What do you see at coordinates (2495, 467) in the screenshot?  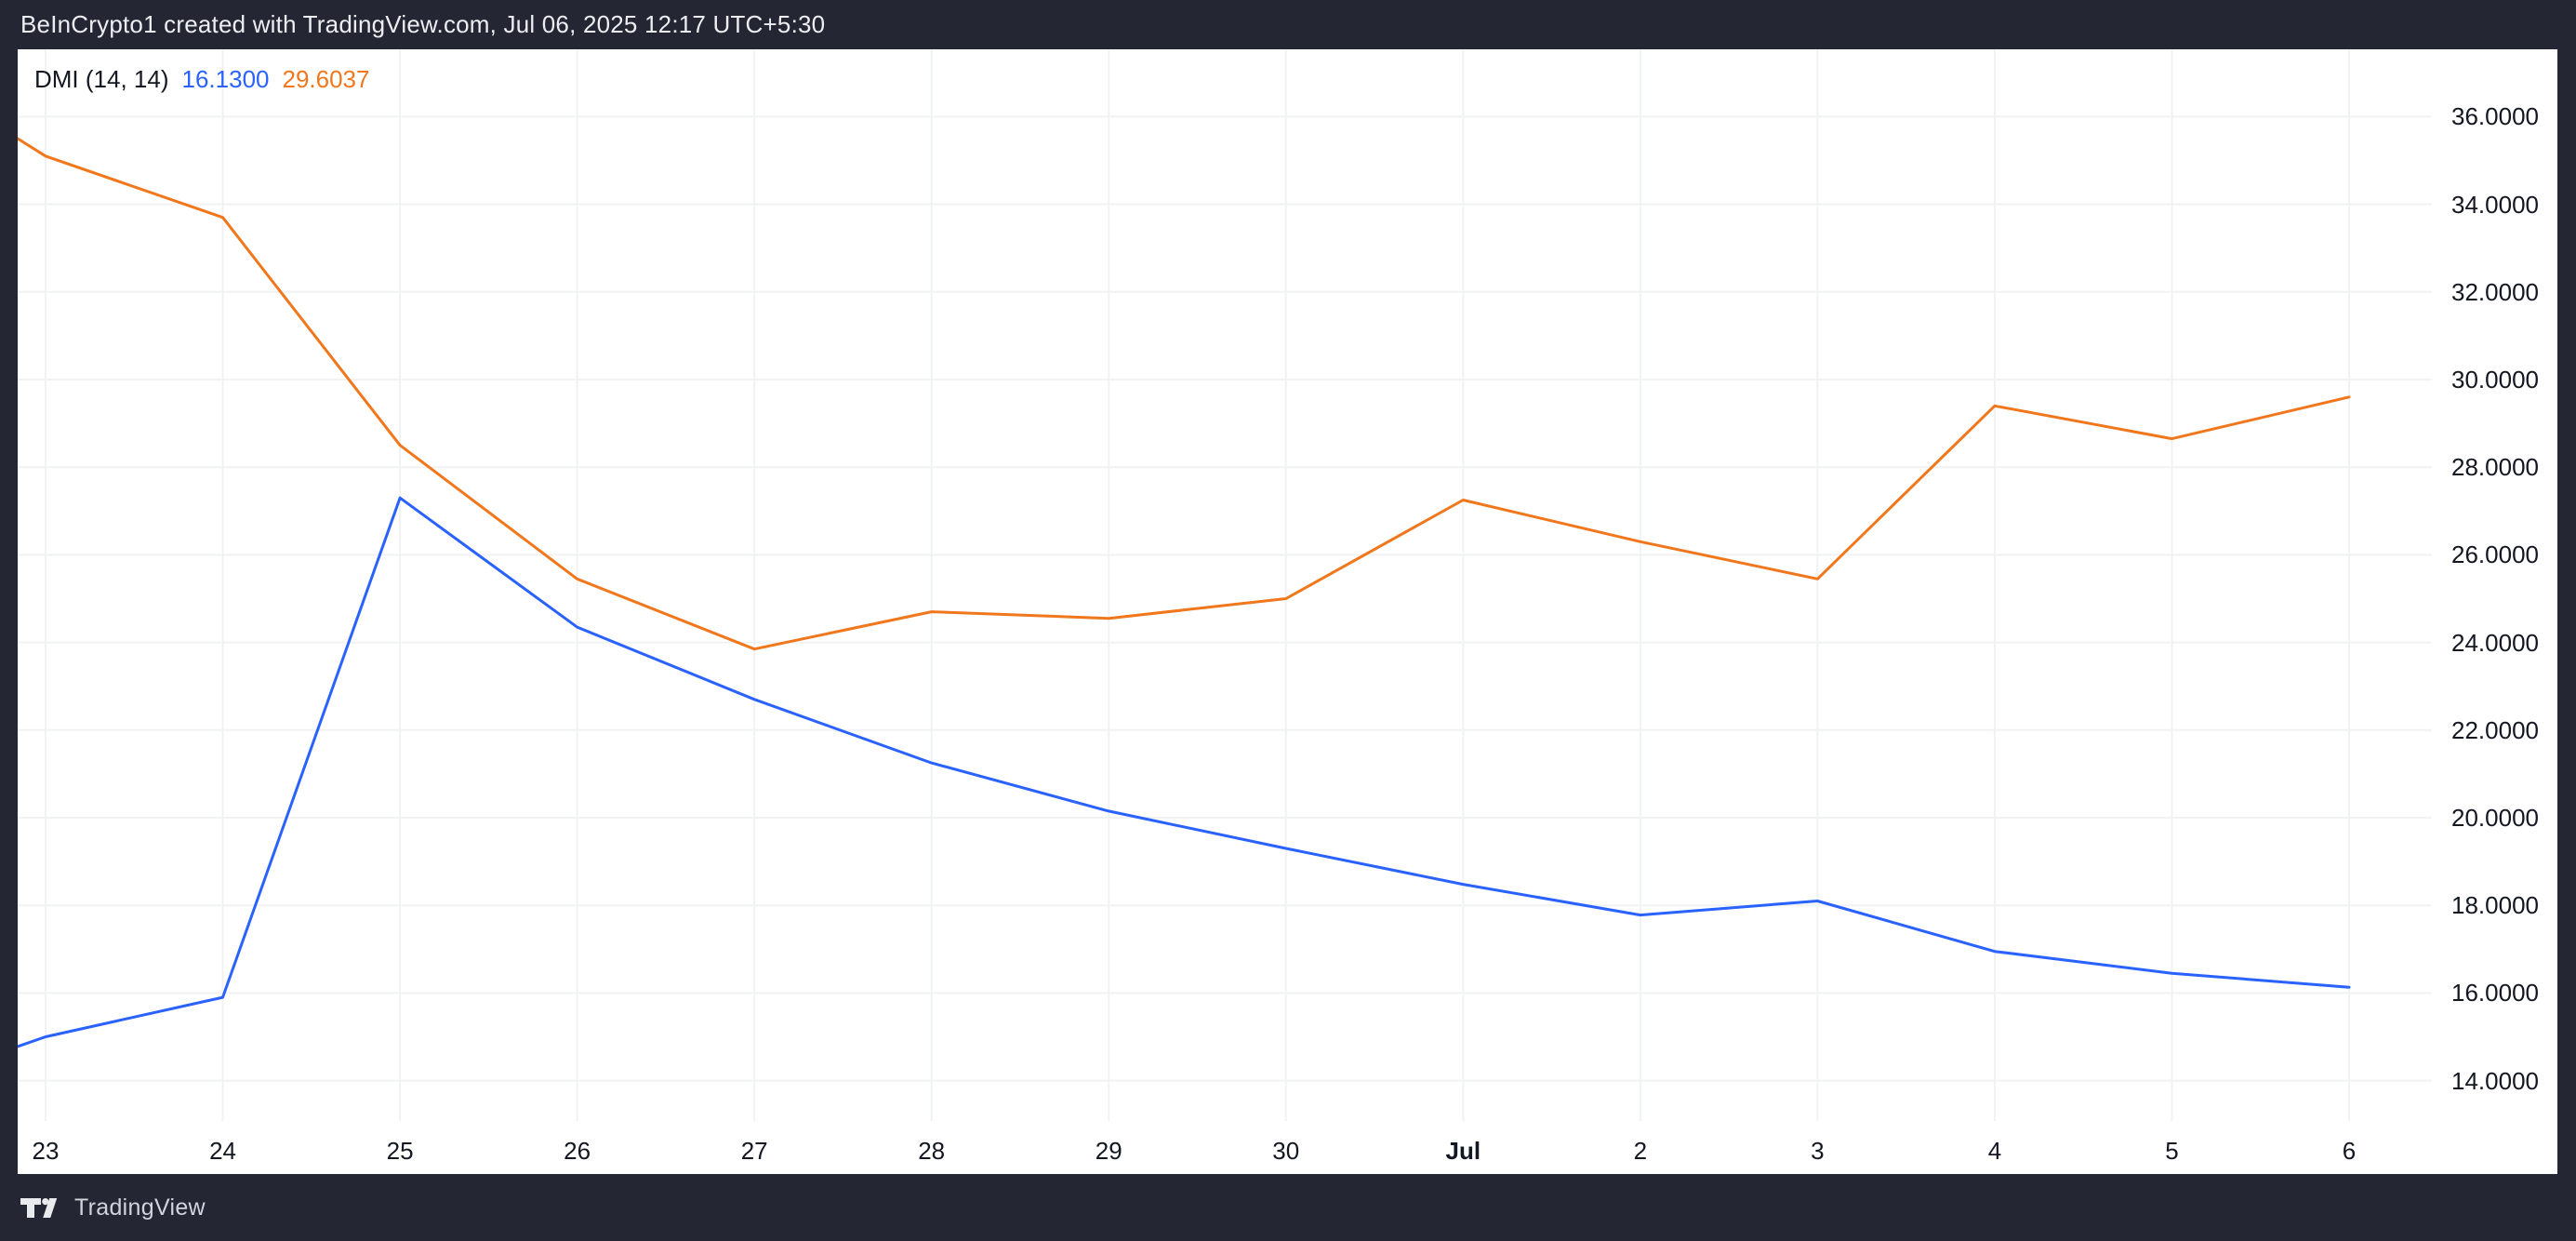 I see `y-axis-label: 28.0000` at bounding box center [2495, 467].